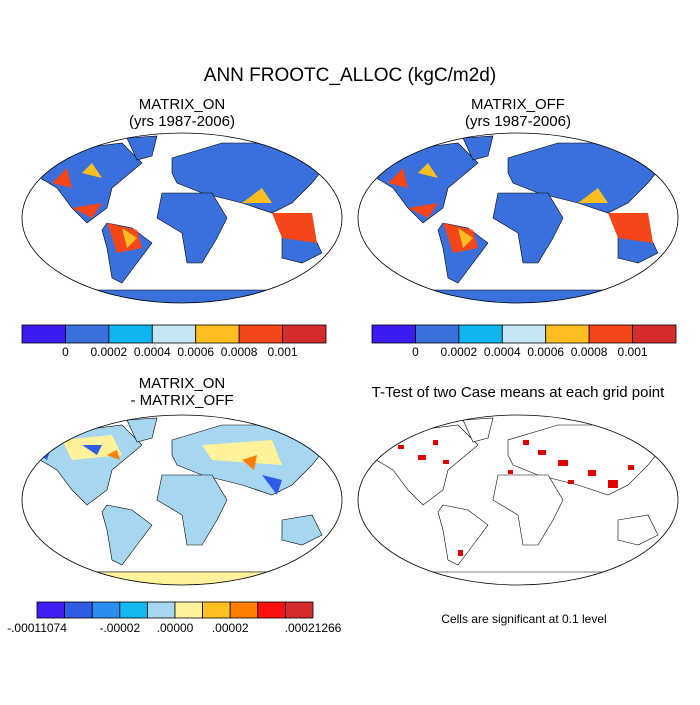 The height and width of the screenshot is (705, 700). I want to click on colorbar-label: .00021266, so click(313, 628).